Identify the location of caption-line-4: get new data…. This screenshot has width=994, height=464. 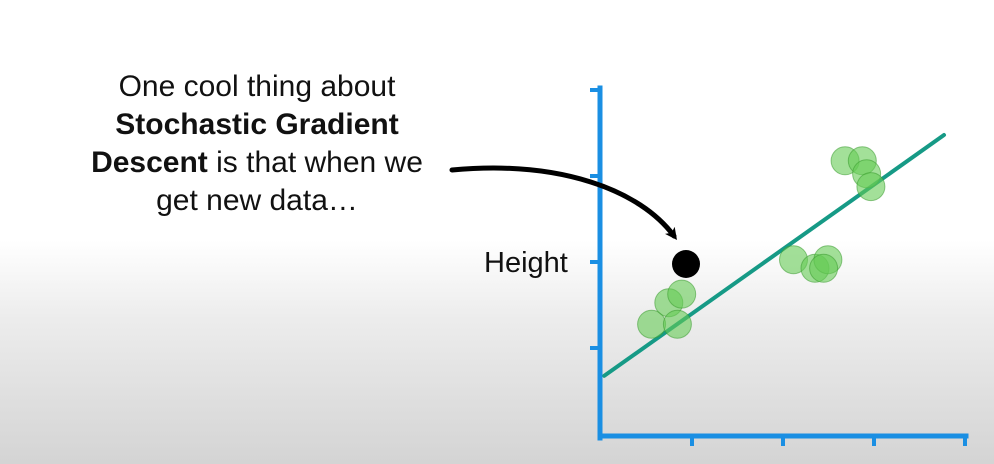
(257, 200).